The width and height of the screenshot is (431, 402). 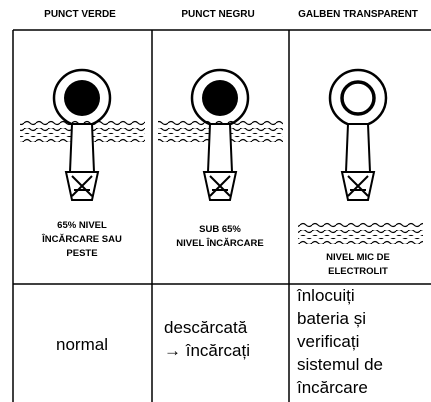 What do you see at coordinates (206, 327) in the screenshot?
I see `action-text: descărcată` at bounding box center [206, 327].